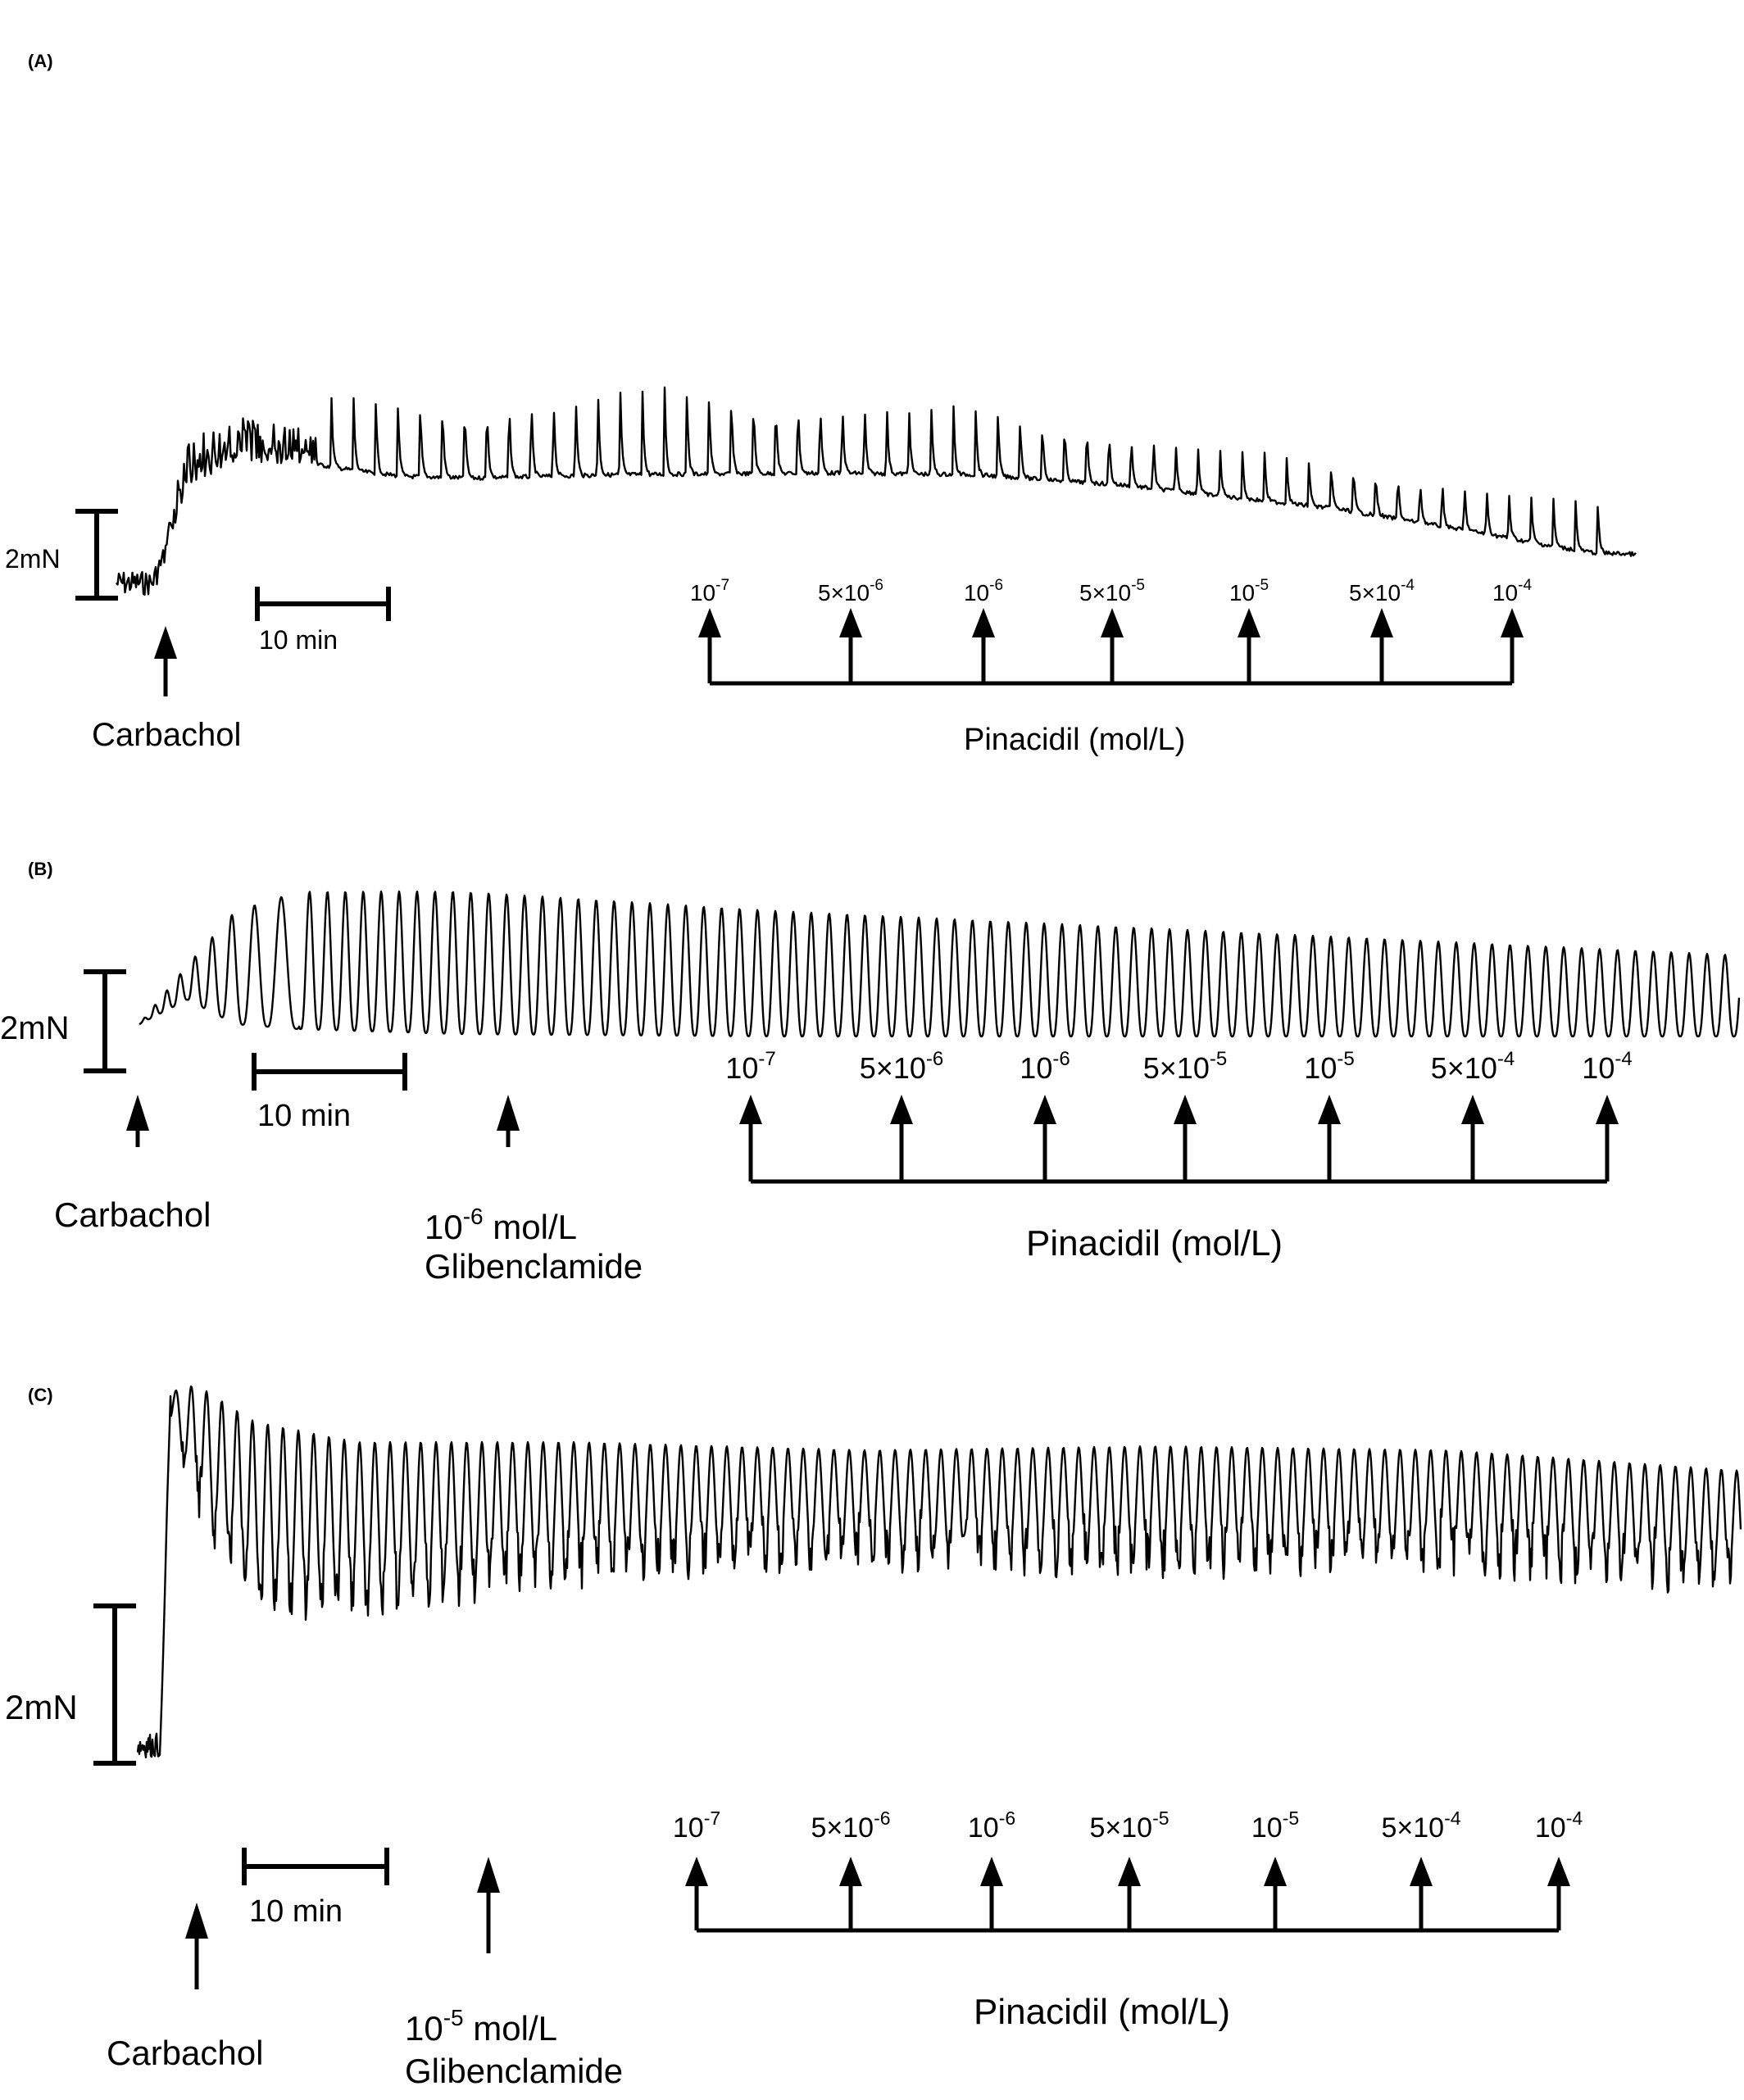 This screenshot has height=2100, width=1744. I want to click on panel-c-carbachol-arrow: Carbachol, so click(185, 1987).